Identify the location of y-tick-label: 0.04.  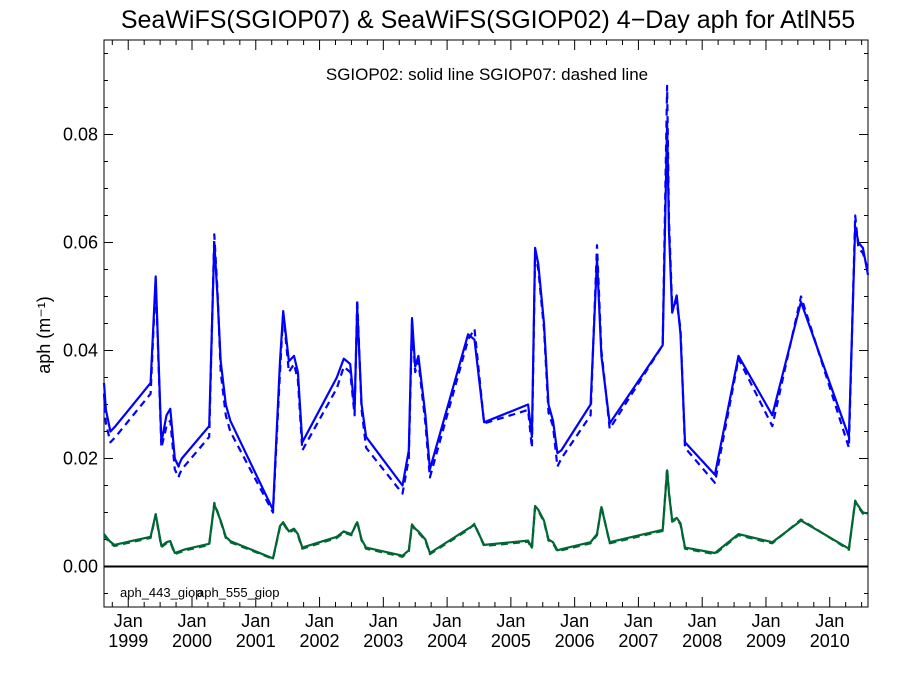
(80, 351).